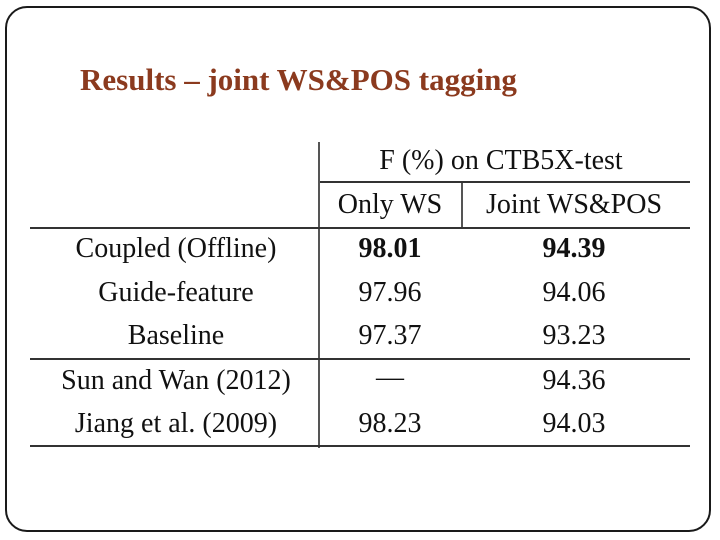  What do you see at coordinates (360, 228) in the screenshot?
I see `header-bottom-rule` at bounding box center [360, 228].